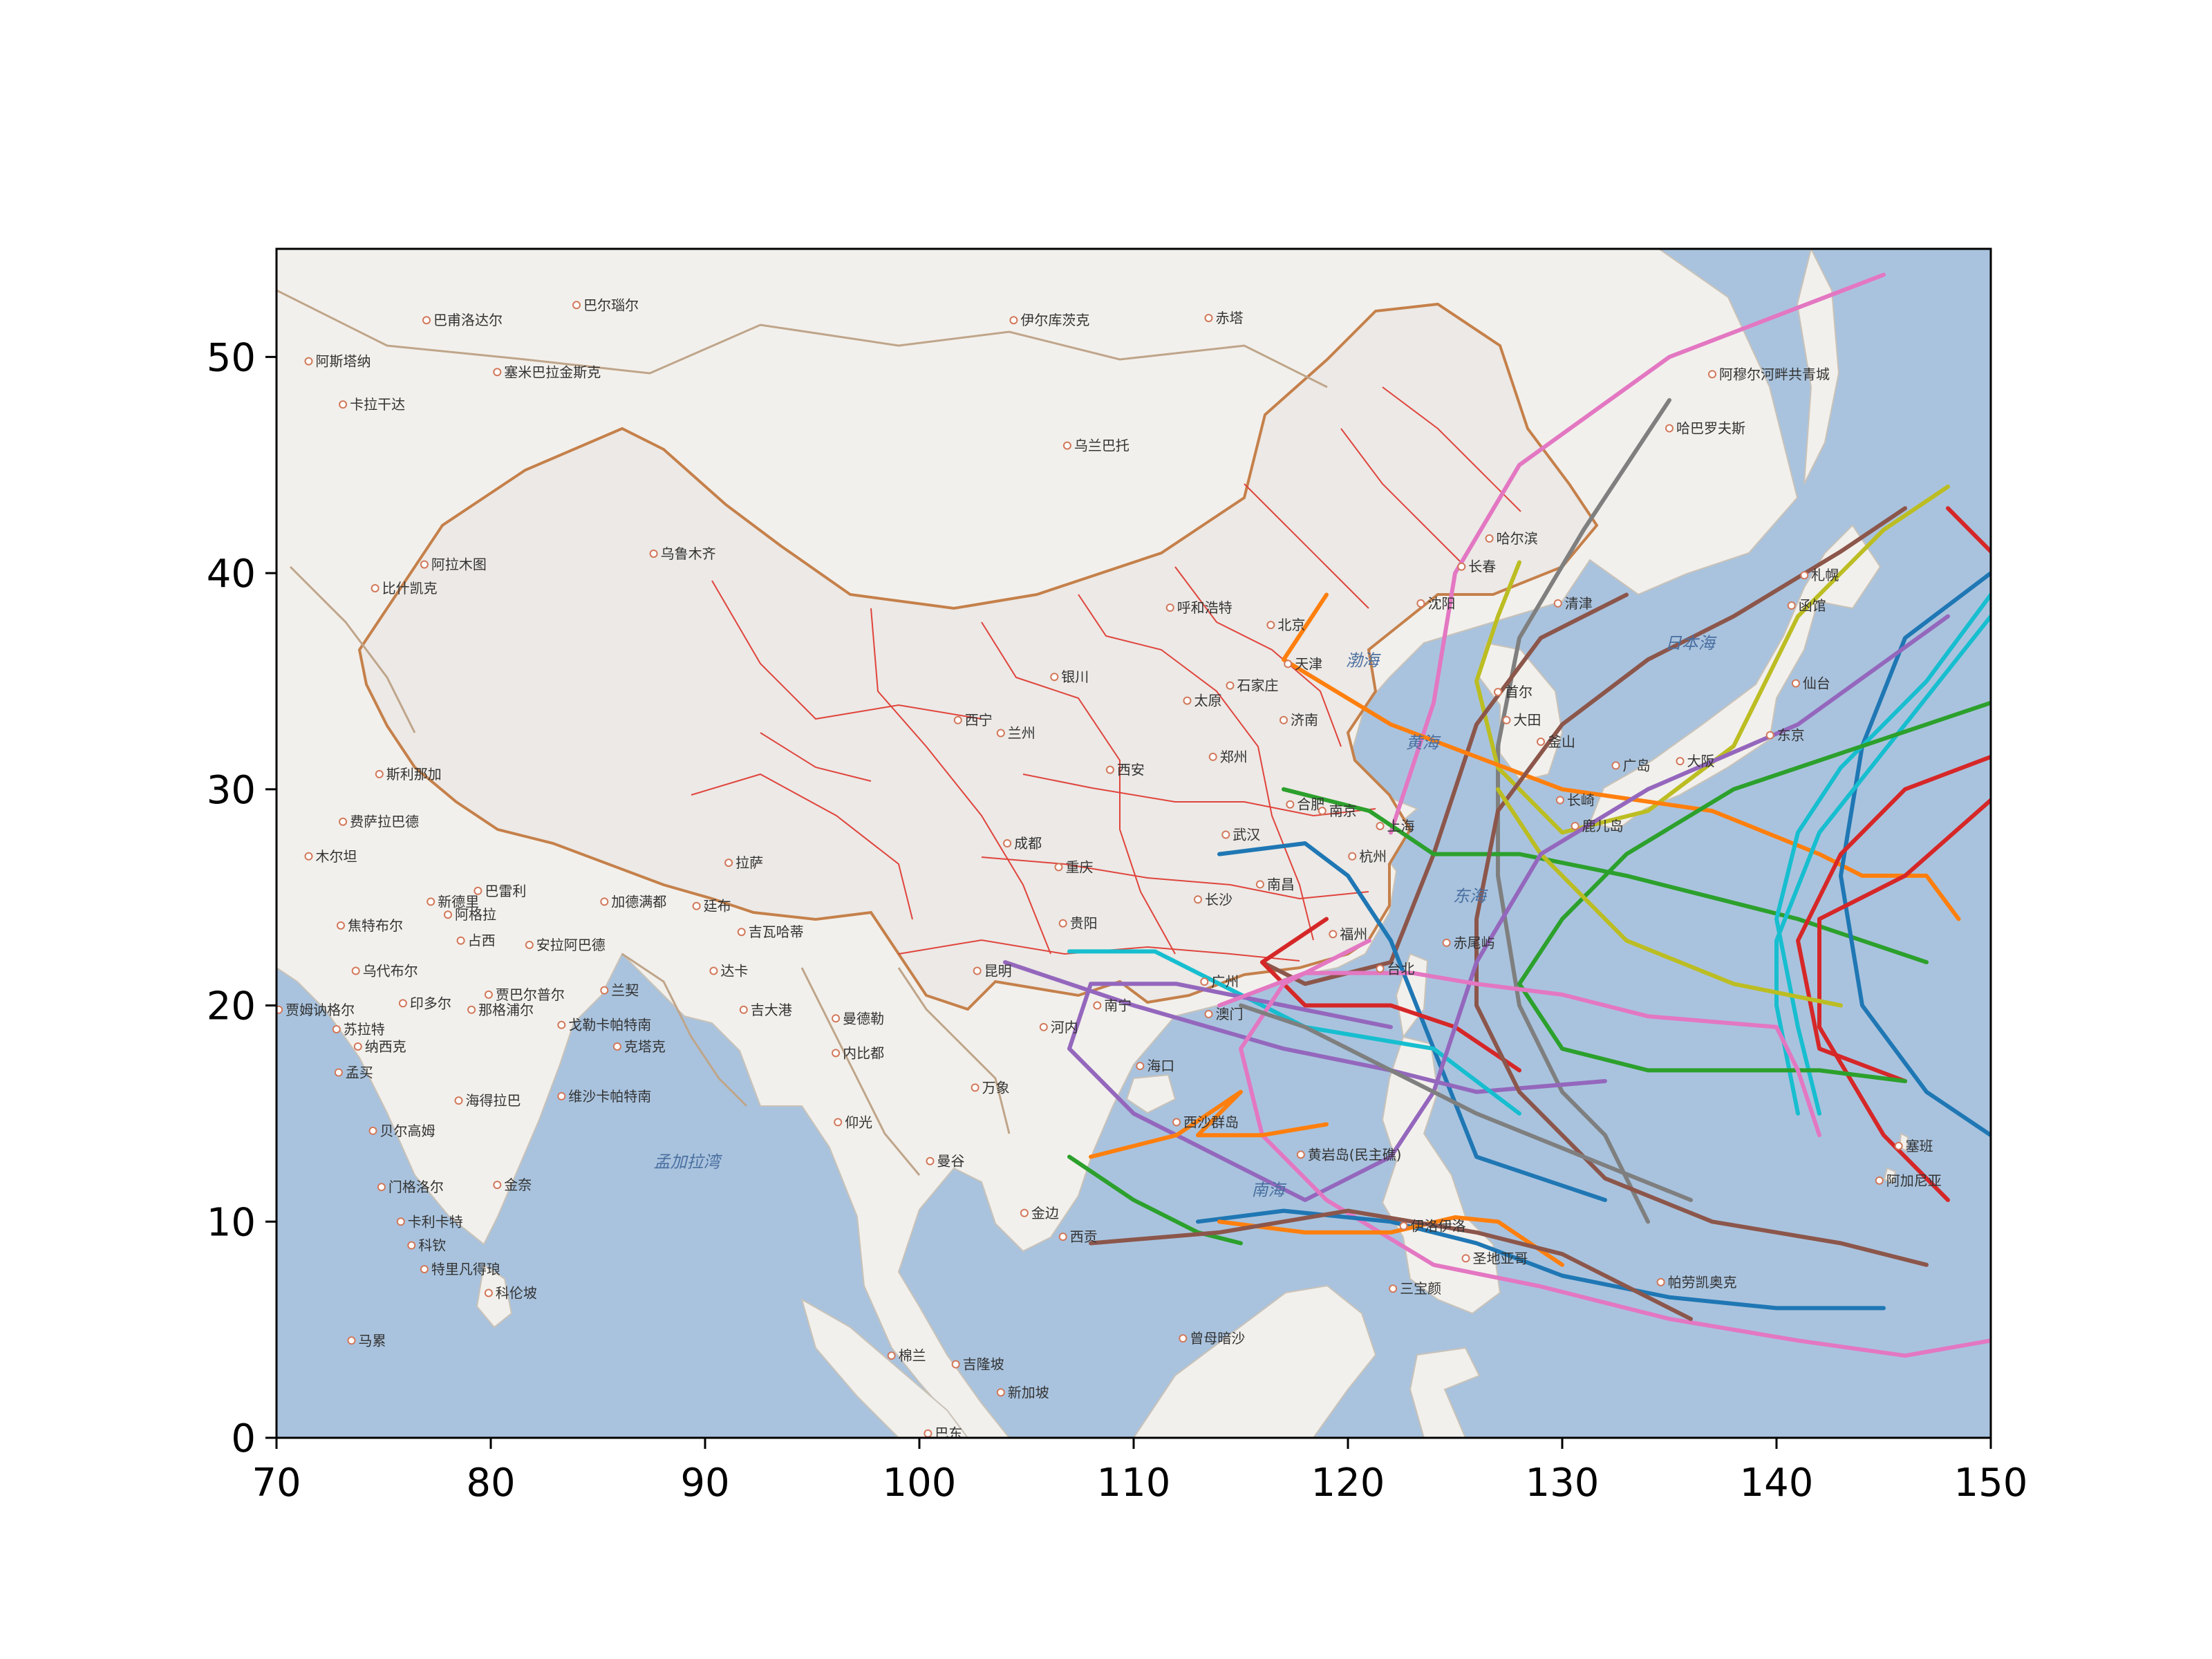  Describe the element at coordinates (1401, 969) in the screenshot. I see `city-label: 台北` at that location.